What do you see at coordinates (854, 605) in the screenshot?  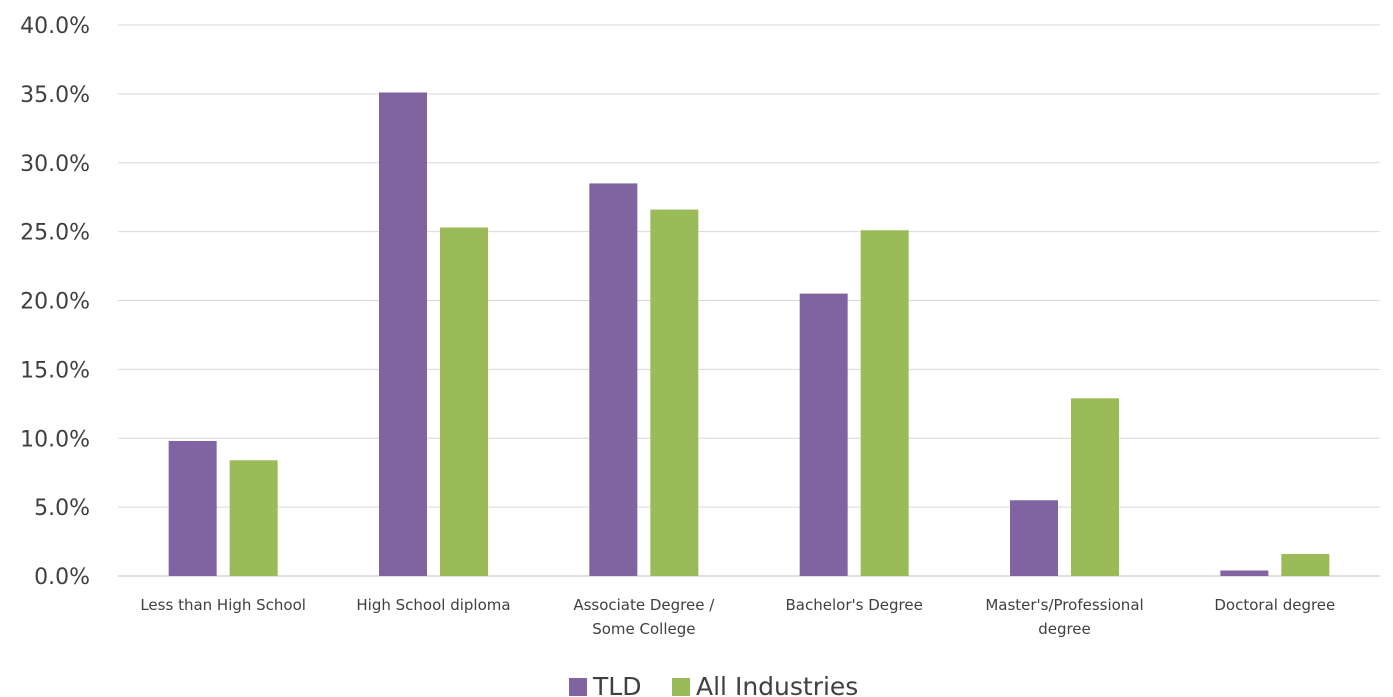 I see `x-category-label: Bachelor's Degree` at bounding box center [854, 605].